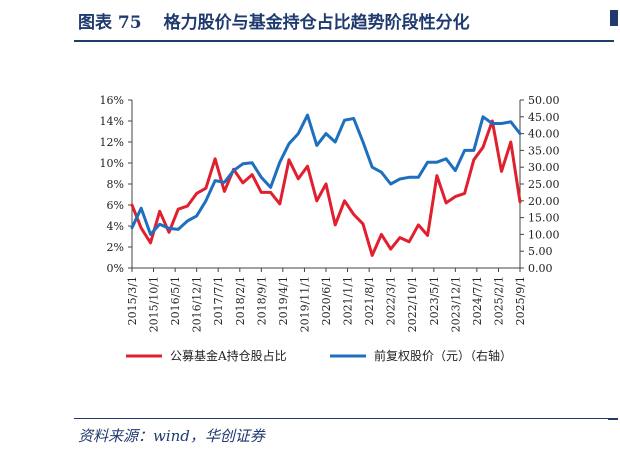 The height and width of the screenshot is (457, 620). What do you see at coordinates (544, 150) in the screenshot?
I see `y-right-tick-label: 35.00` at bounding box center [544, 150].